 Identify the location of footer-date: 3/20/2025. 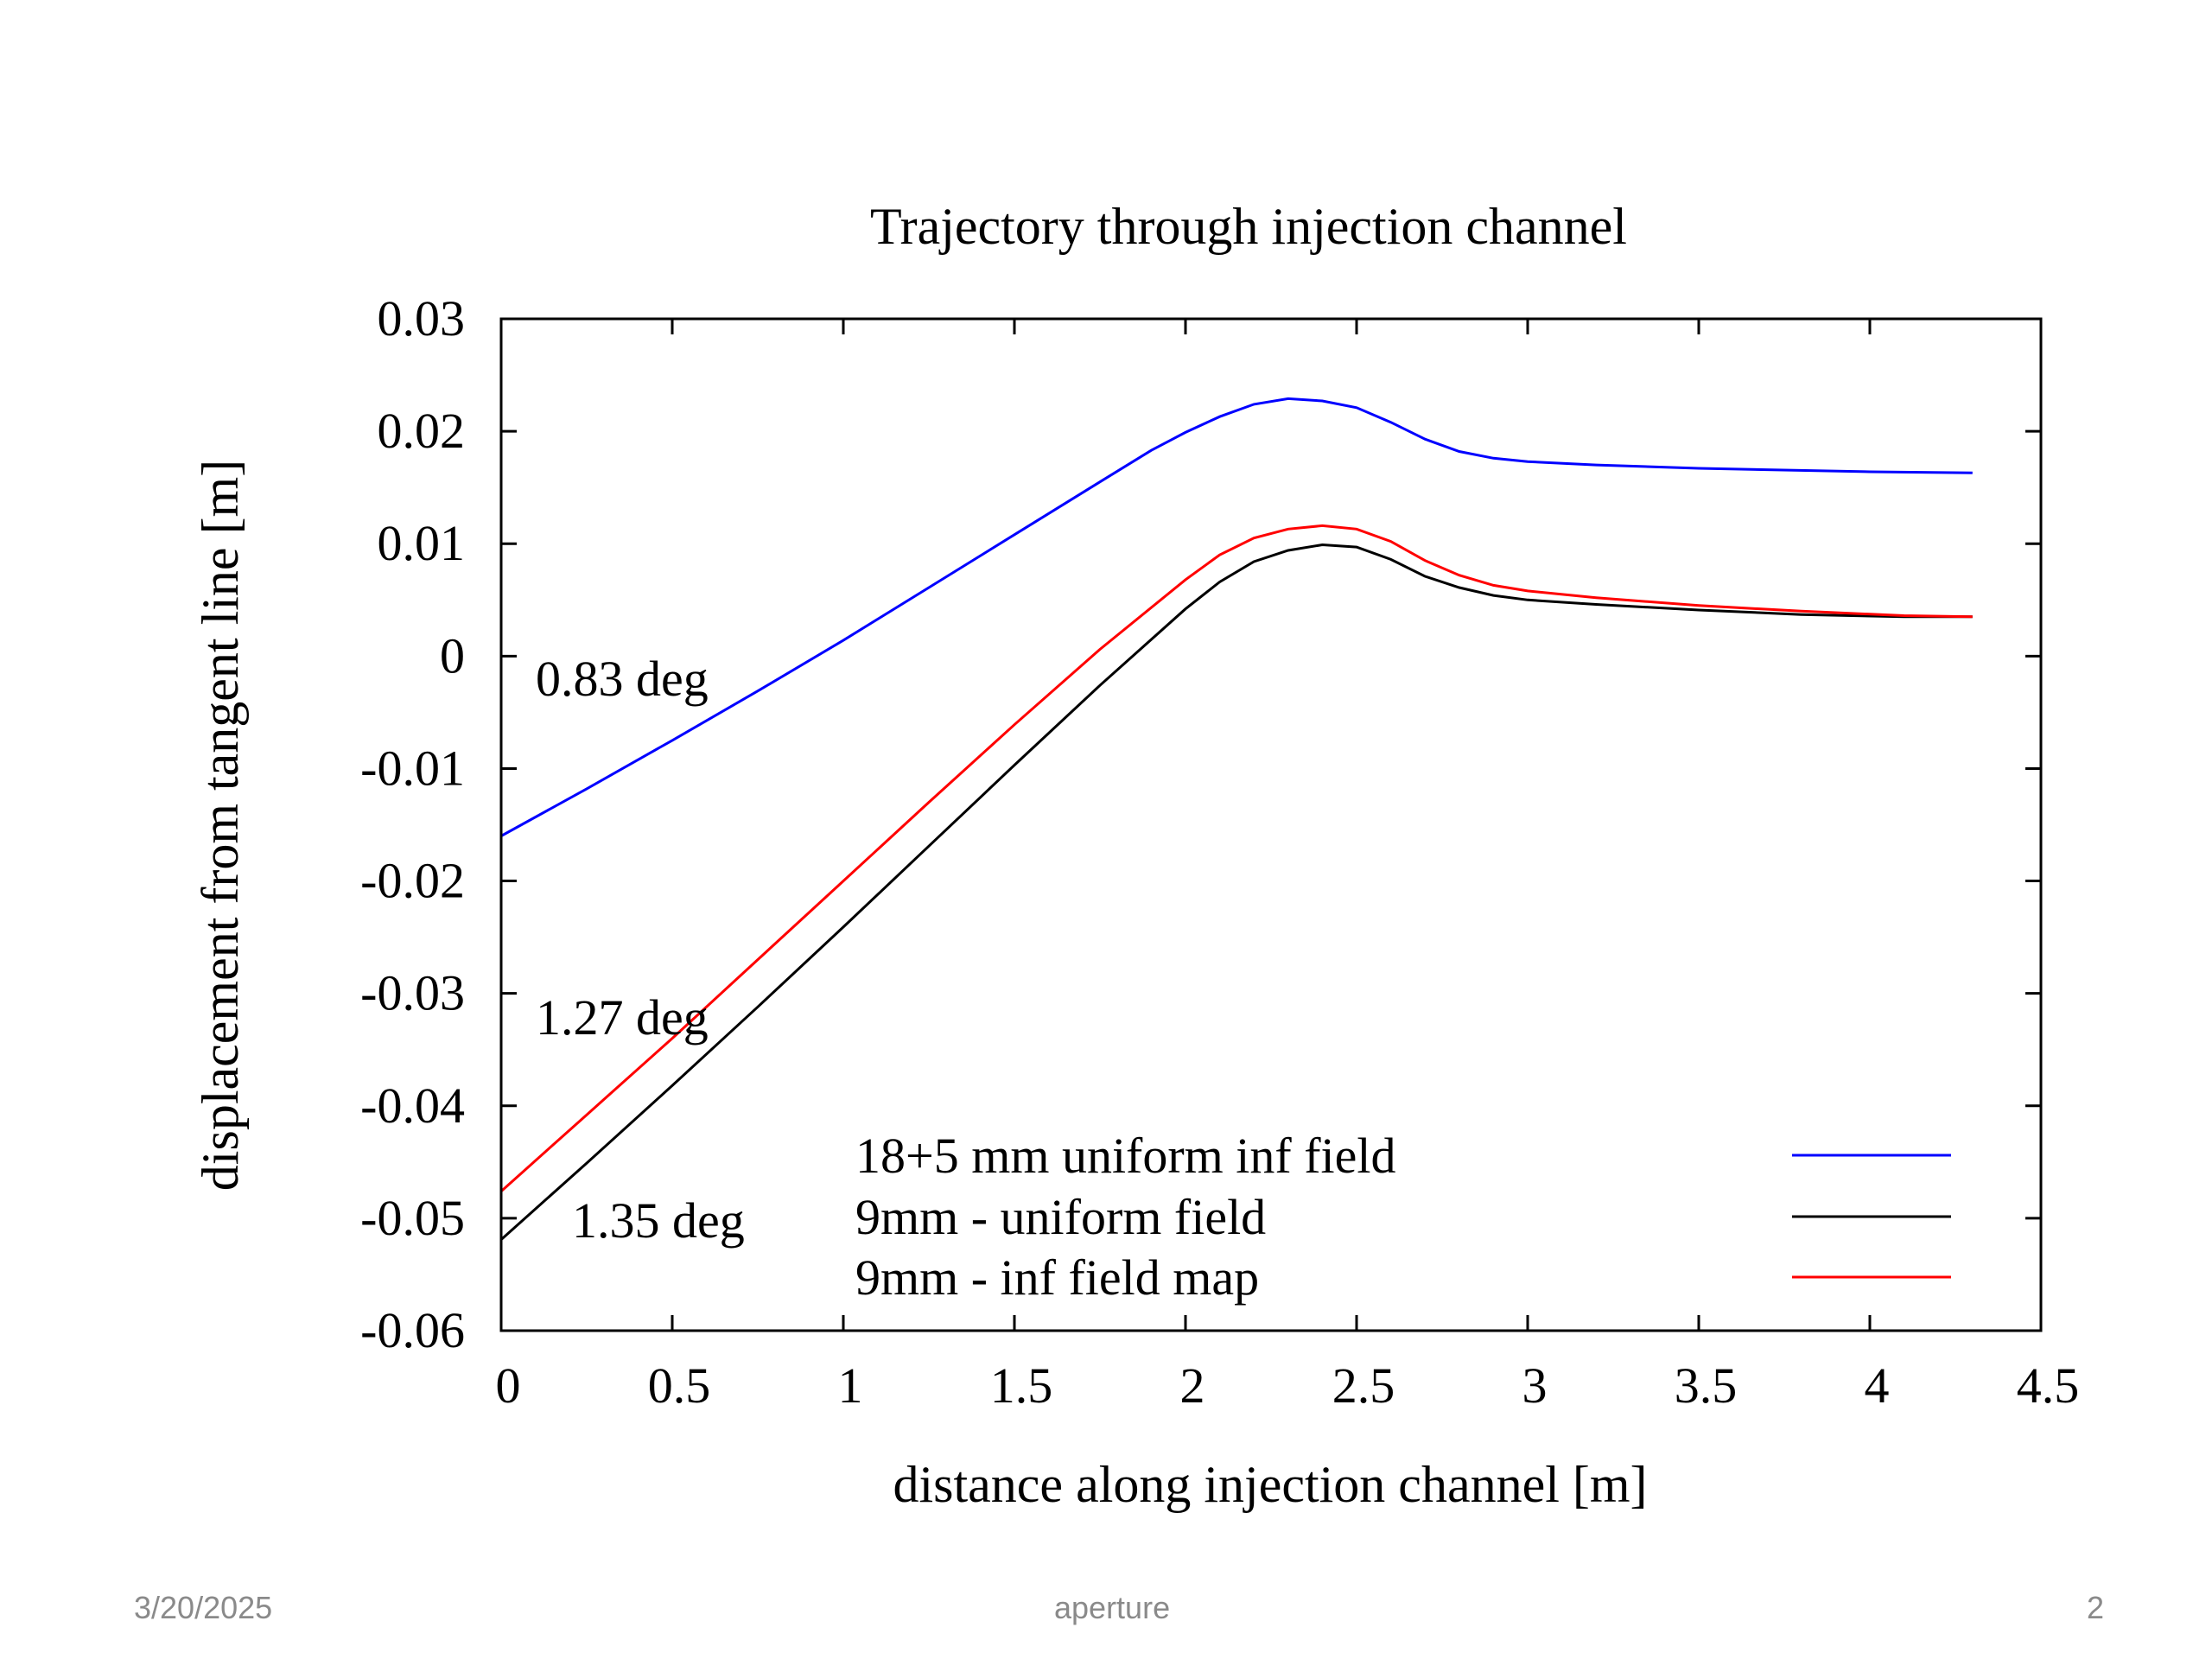
(203, 1607).